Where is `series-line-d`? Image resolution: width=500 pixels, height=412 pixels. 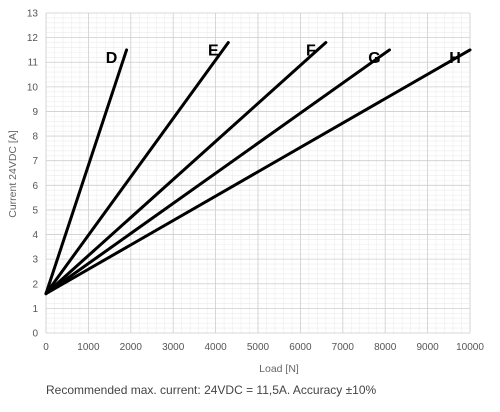
series-line-d is located at coordinates (86, 172).